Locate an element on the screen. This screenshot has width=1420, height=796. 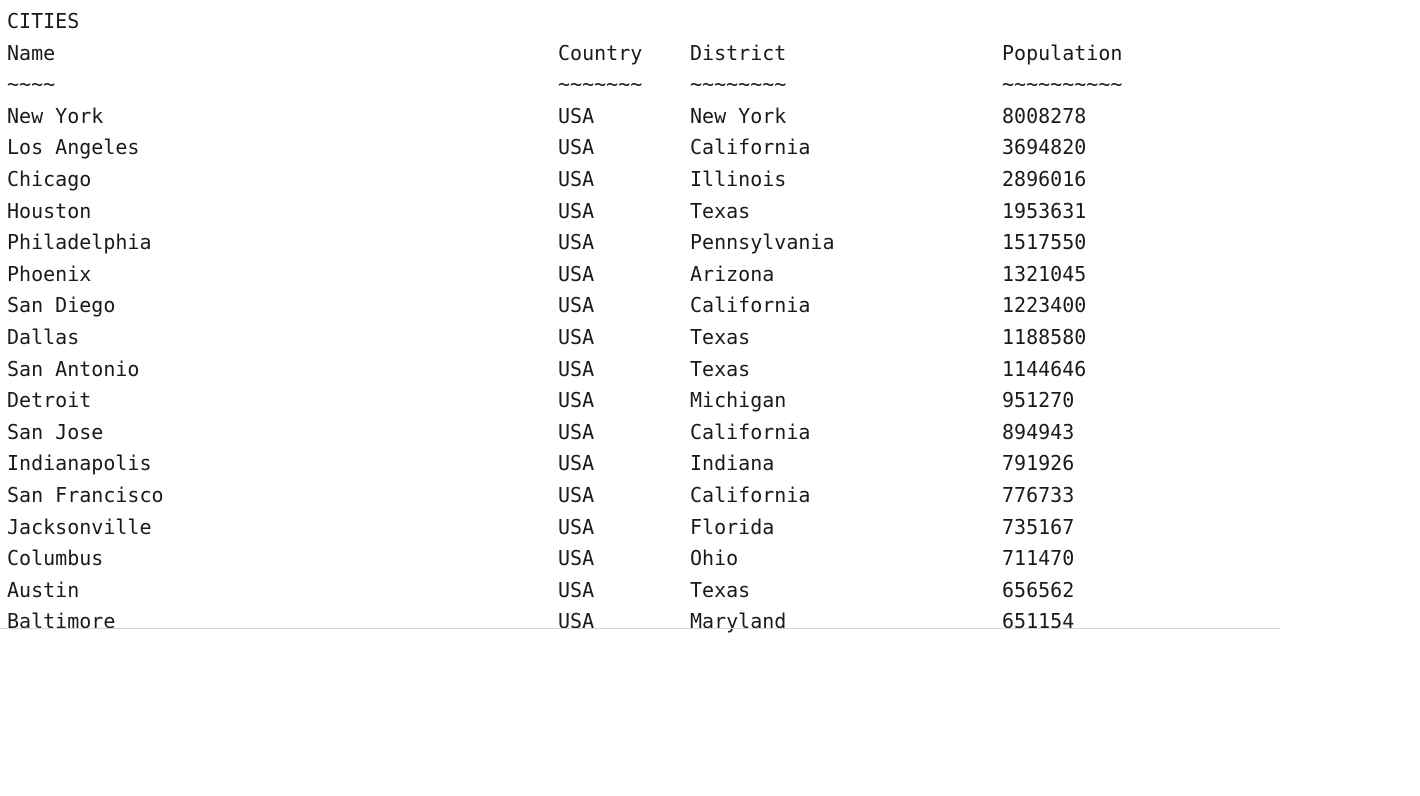
table-row: Philadelphia USA Pennsylvania 1517550 is located at coordinates (657, 243).